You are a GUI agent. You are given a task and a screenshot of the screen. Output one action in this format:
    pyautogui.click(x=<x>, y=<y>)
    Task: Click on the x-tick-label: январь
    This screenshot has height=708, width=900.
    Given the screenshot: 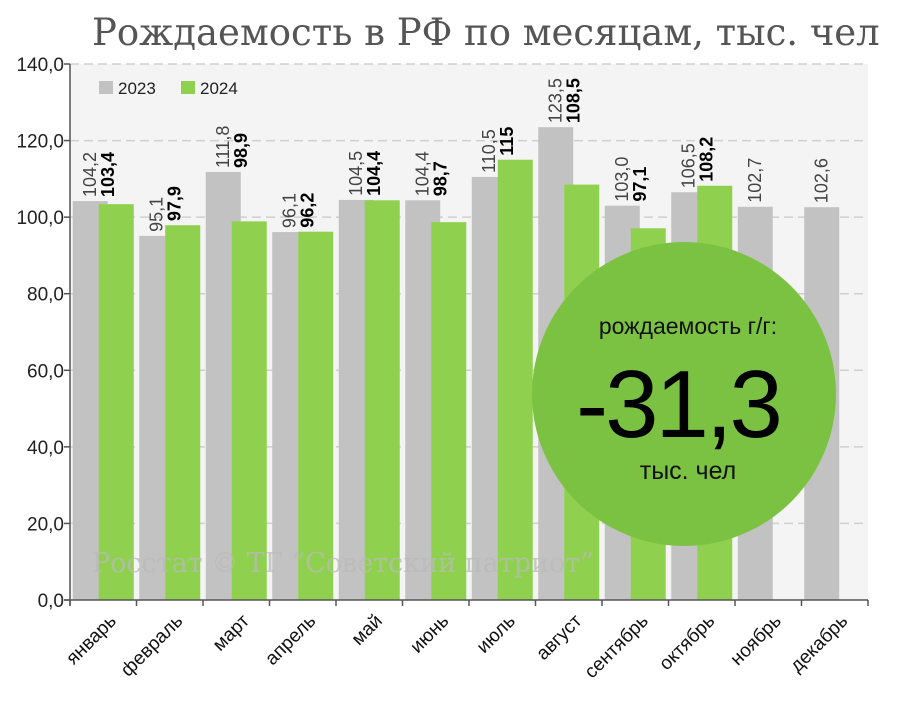 What is the action you would take?
    pyautogui.click(x=91, y=640)
    